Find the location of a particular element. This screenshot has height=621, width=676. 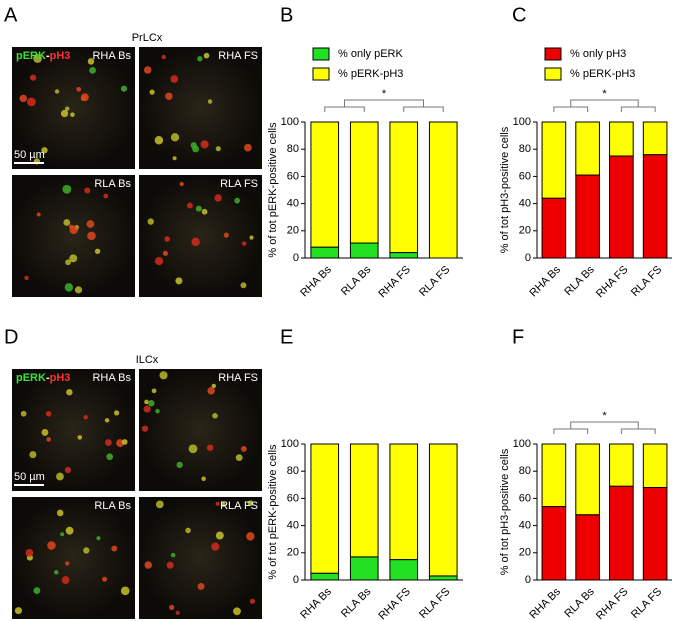

panel-letter: B is located at coordinates (286, 15).